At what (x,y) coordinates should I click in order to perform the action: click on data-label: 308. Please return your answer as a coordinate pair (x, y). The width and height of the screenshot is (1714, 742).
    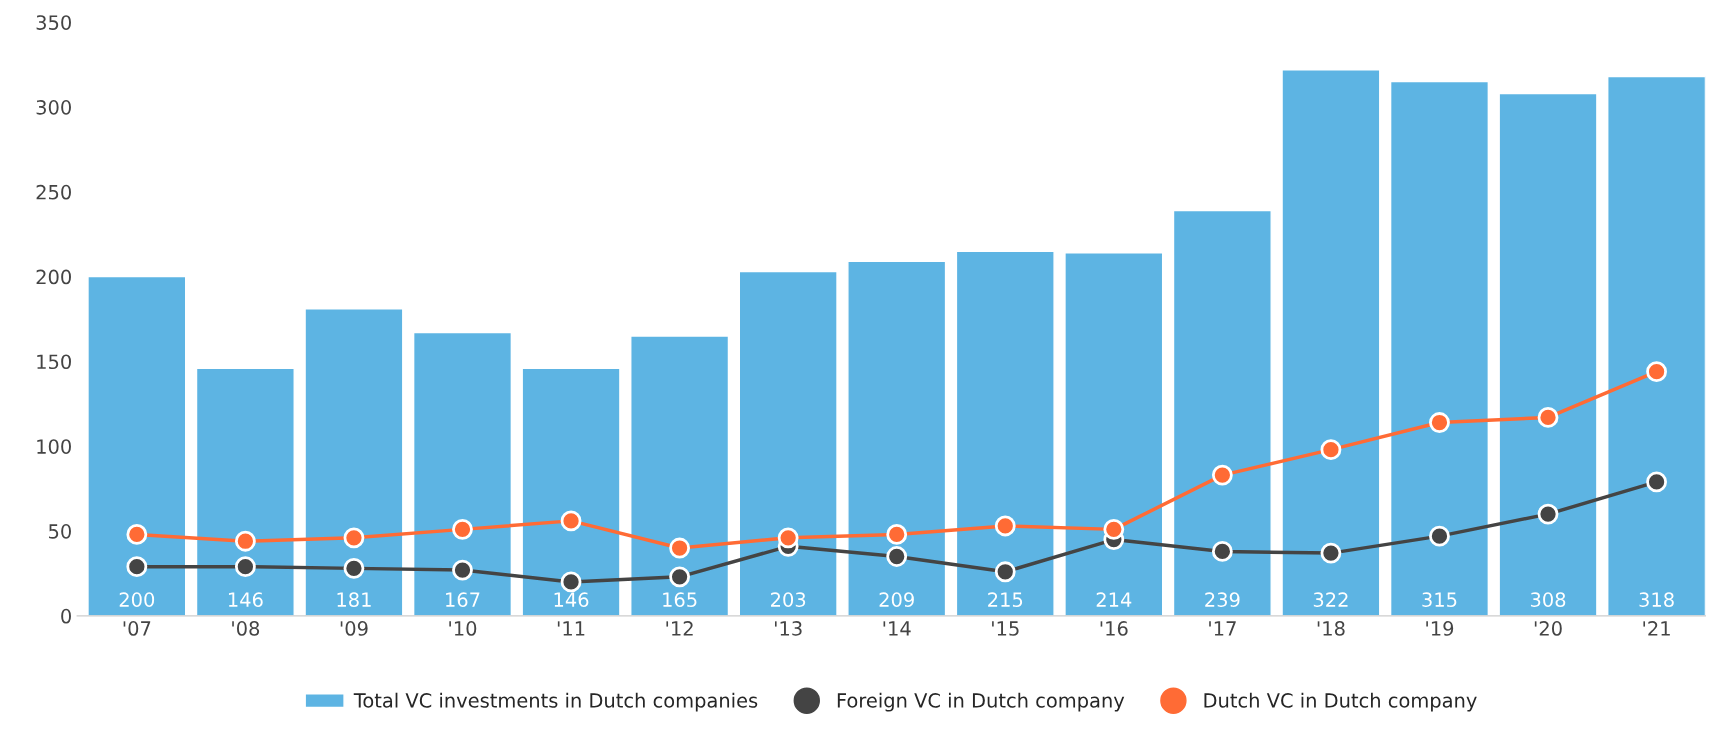
    Looking at the image, I should click on (1548, 599).